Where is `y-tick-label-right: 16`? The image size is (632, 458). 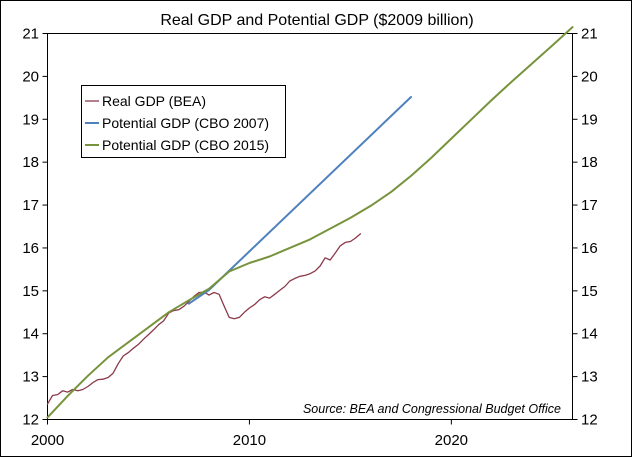 y-tick-label-right: 16 is located at coordinates (589, 248).